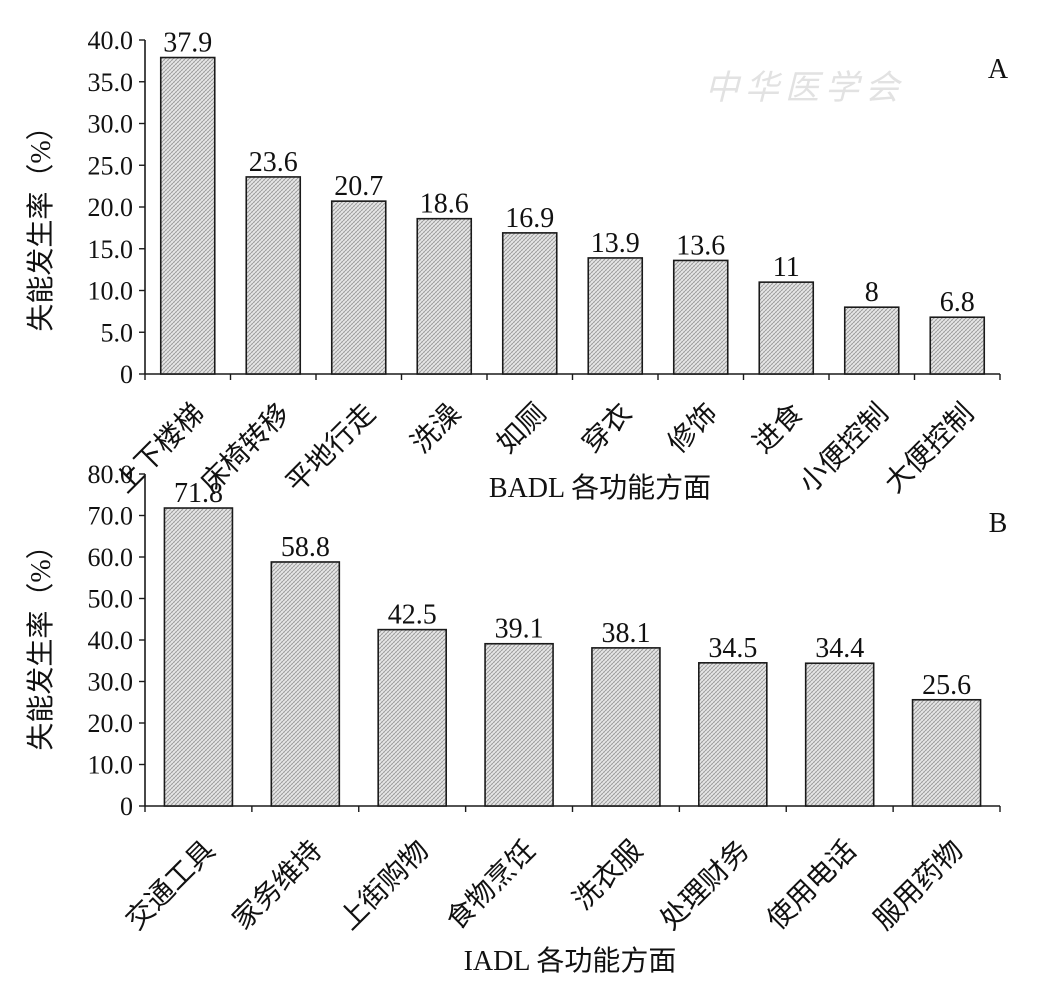 Image resolution: width=1045 pixels, height=981 pixels. Describe the element at coordinates (111, 516) in the screenshot. I see `y-tick-label: 70.0` at that location.